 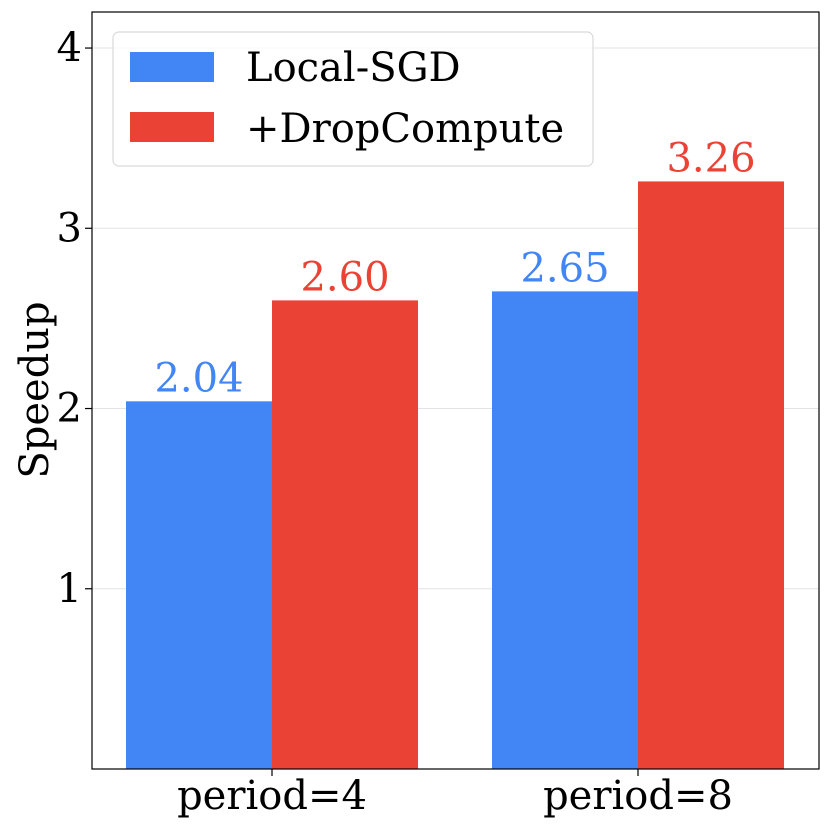 What do you see at coordinates (710, 158) in the screenshot?
I see `value-label-dropcompute-period-8: 3.26` at bounding box center [710, 158].